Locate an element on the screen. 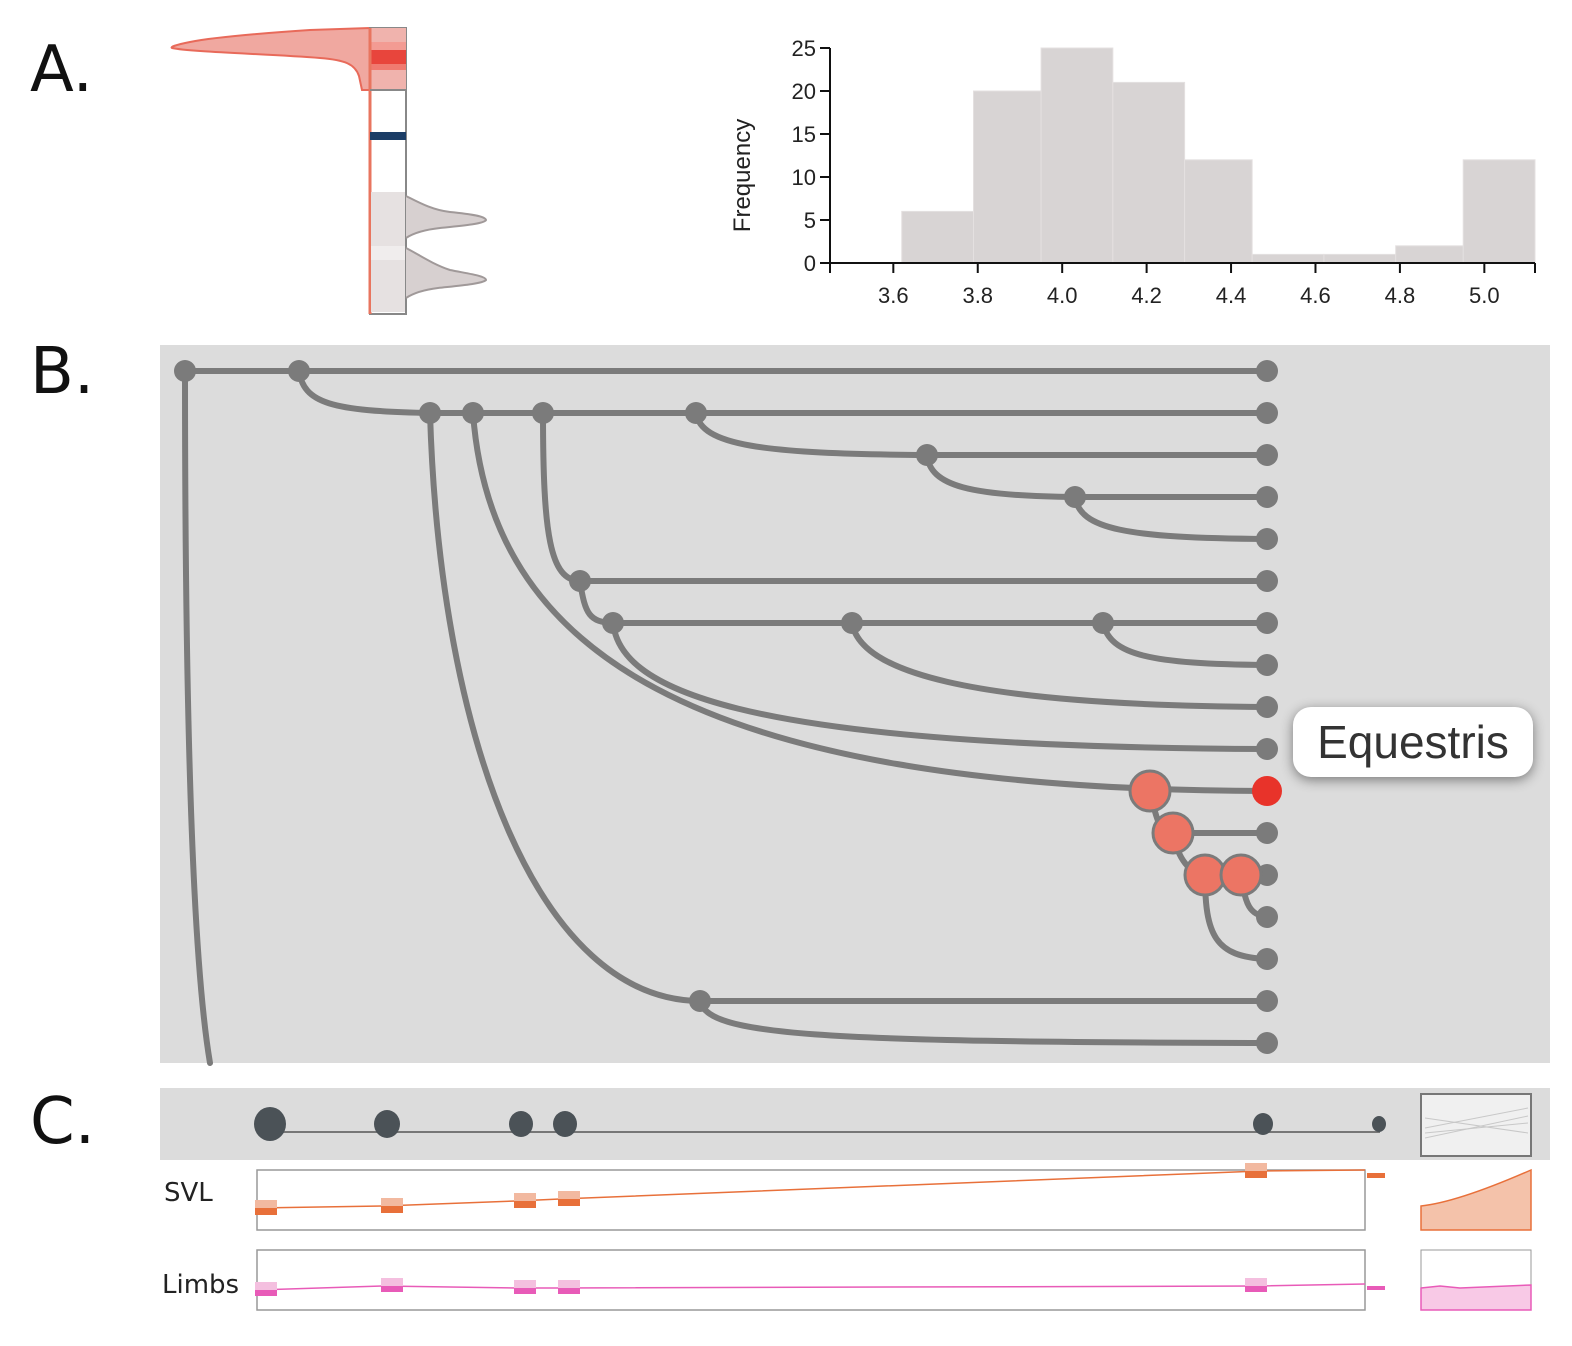  svl-track-box is located at coordinates (811, 1200).